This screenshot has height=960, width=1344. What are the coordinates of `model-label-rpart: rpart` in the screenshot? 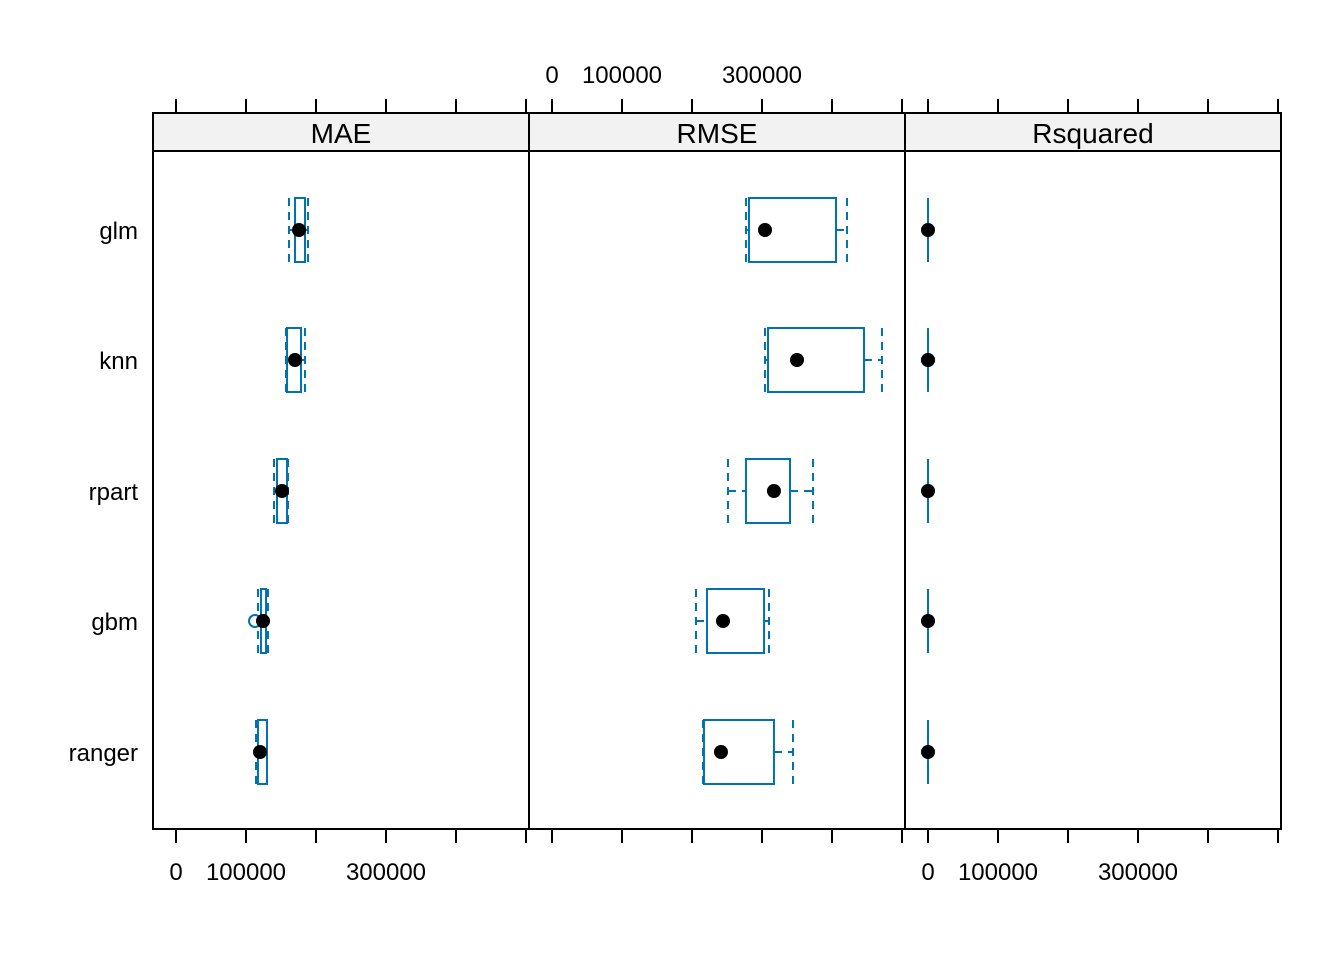 It's located at (114, 492).